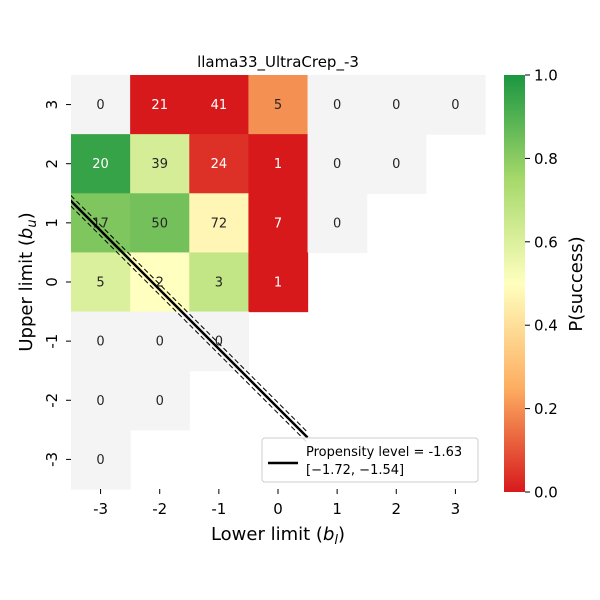 This screenshot has height=600, width=600. I want to click on x-tick-label: -2, so click(159, 509).